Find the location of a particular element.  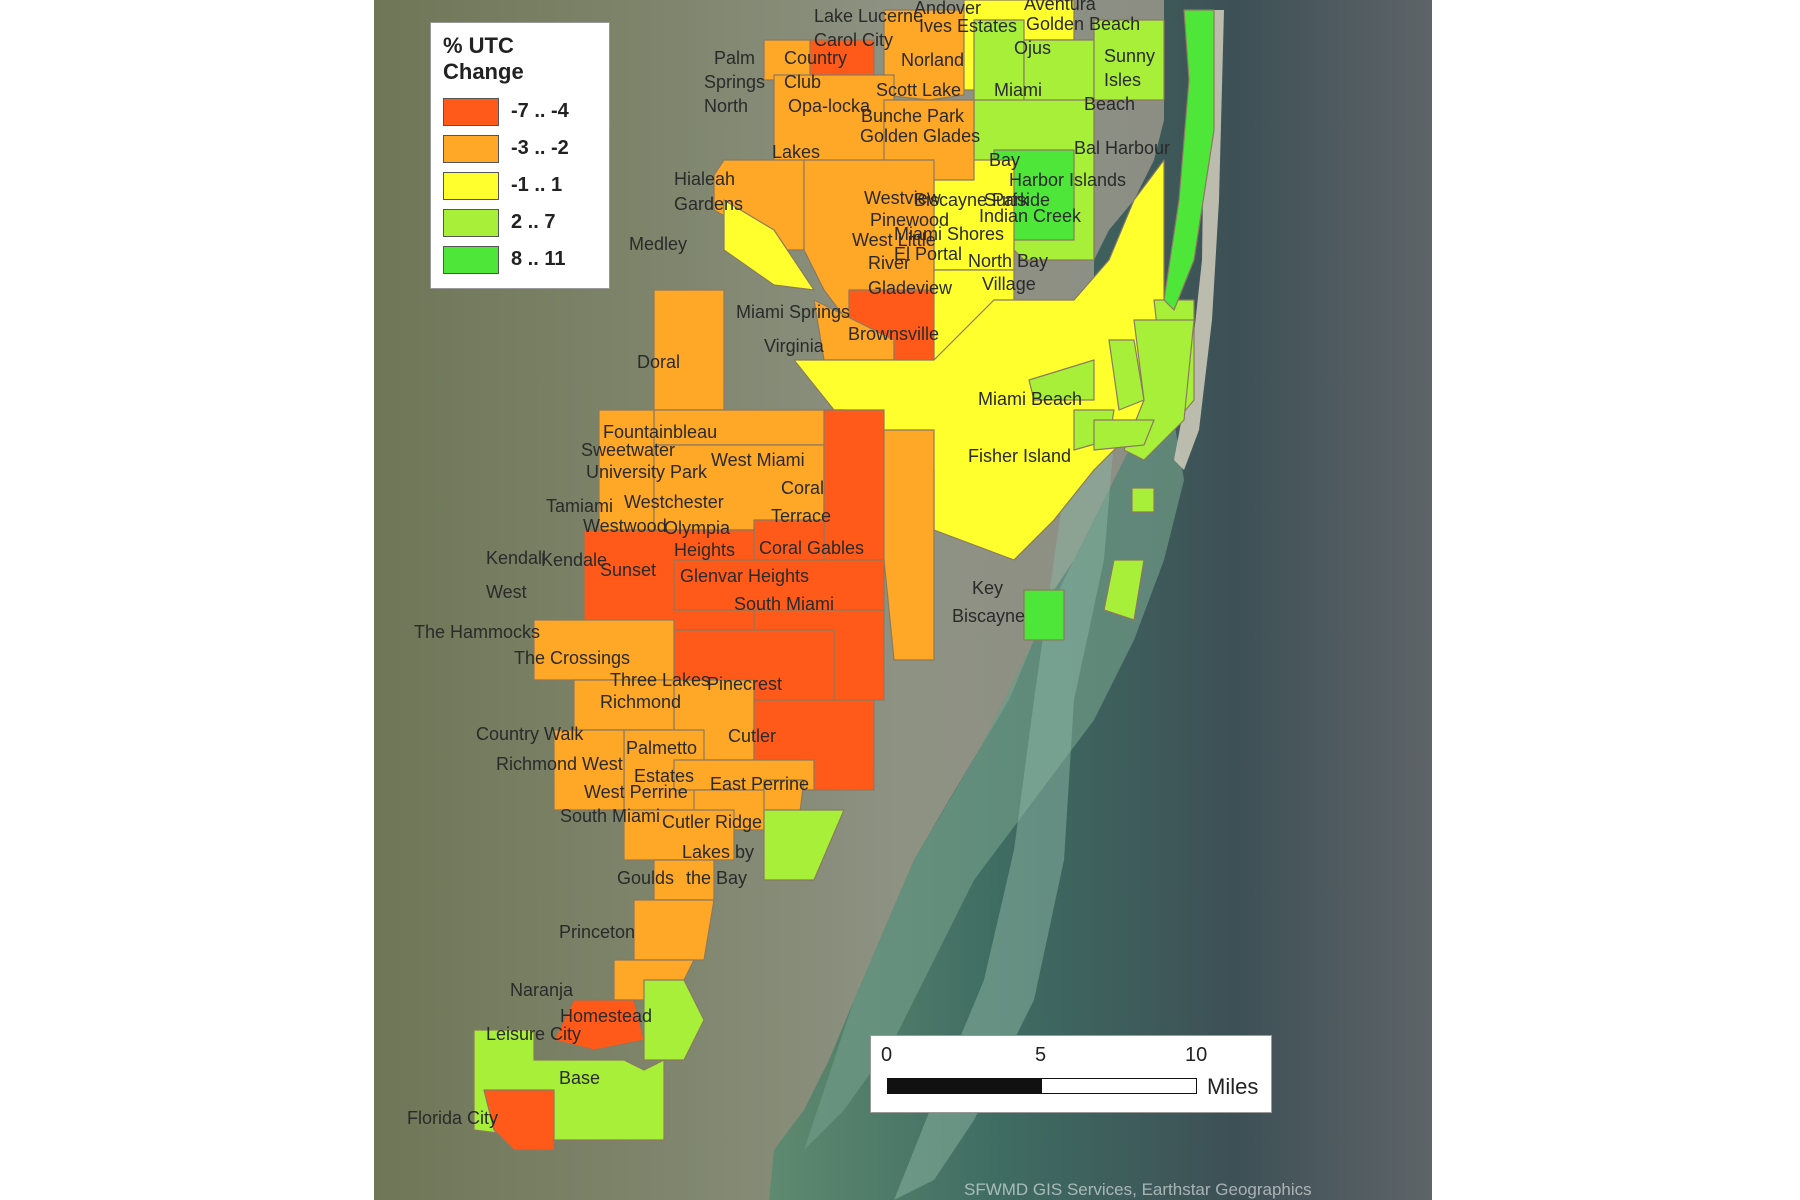

place-label: Goulds is located at coordinates (645, 878).